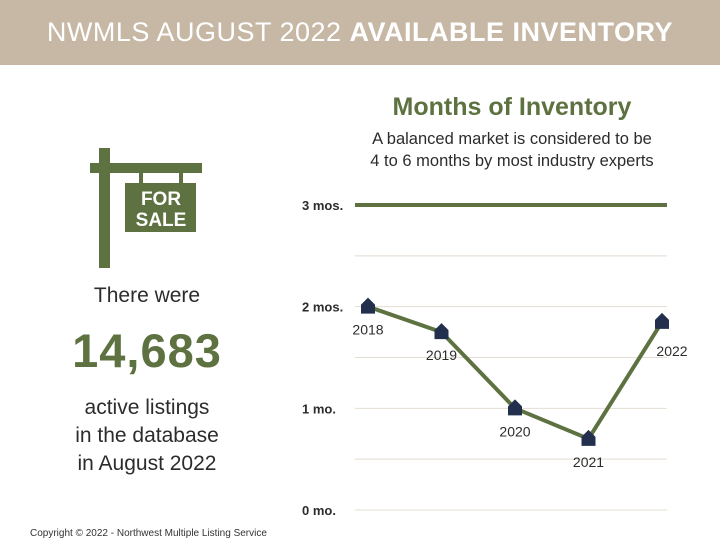  I want to click on x-category-label: 2018, so click(367, 330).